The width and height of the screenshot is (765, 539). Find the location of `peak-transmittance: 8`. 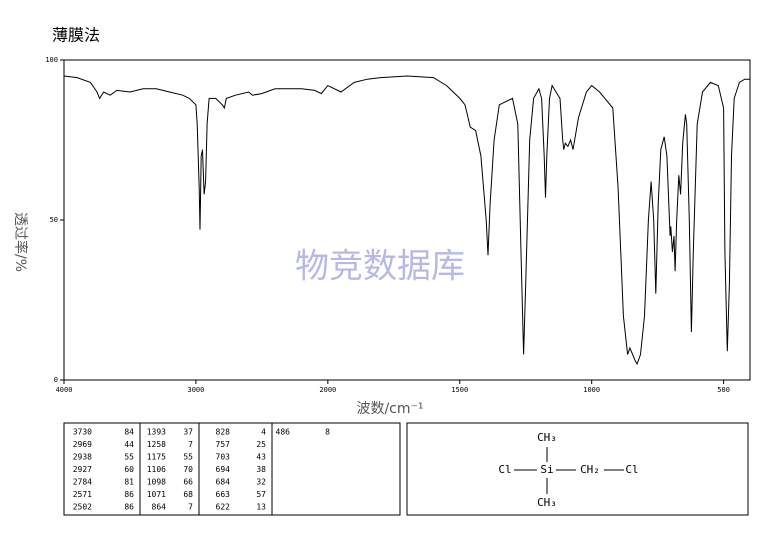

peak-transmittance: 8 is located at coordinates (327, 432).